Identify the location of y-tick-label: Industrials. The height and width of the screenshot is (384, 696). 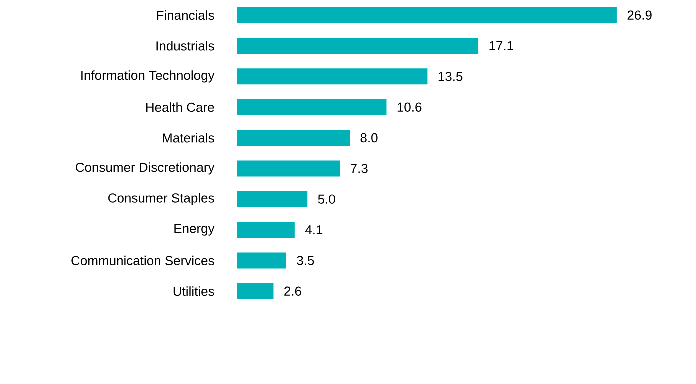
(185, 46).